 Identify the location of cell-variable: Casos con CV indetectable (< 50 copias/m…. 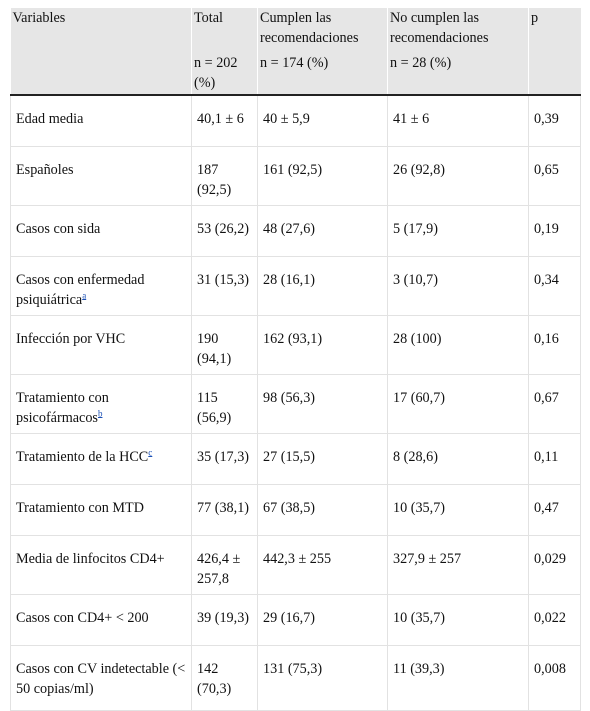
(101, 678).